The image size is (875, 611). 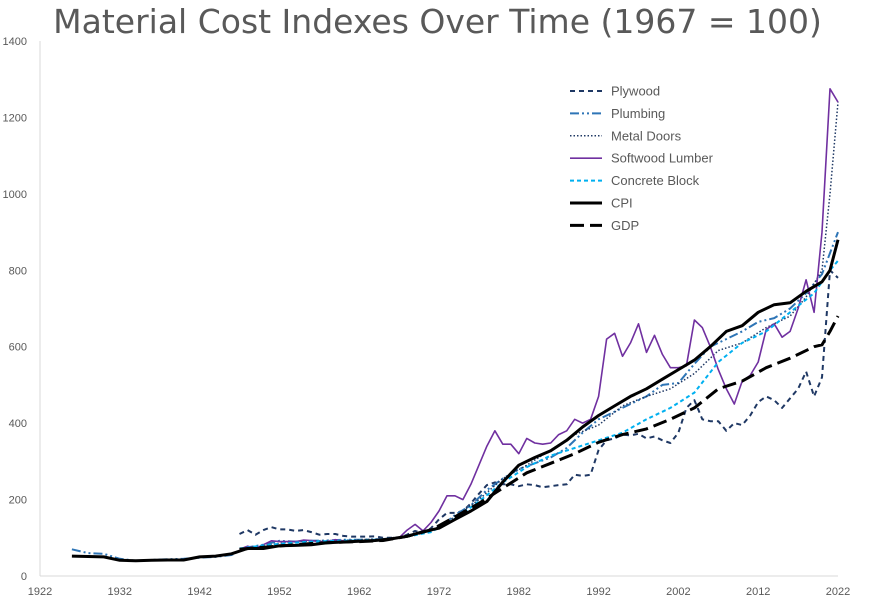 What do you see at coordinates (598, 592) in the screenshot?
I see `x-tick-label: 1992` at bounding box center [598, 592].